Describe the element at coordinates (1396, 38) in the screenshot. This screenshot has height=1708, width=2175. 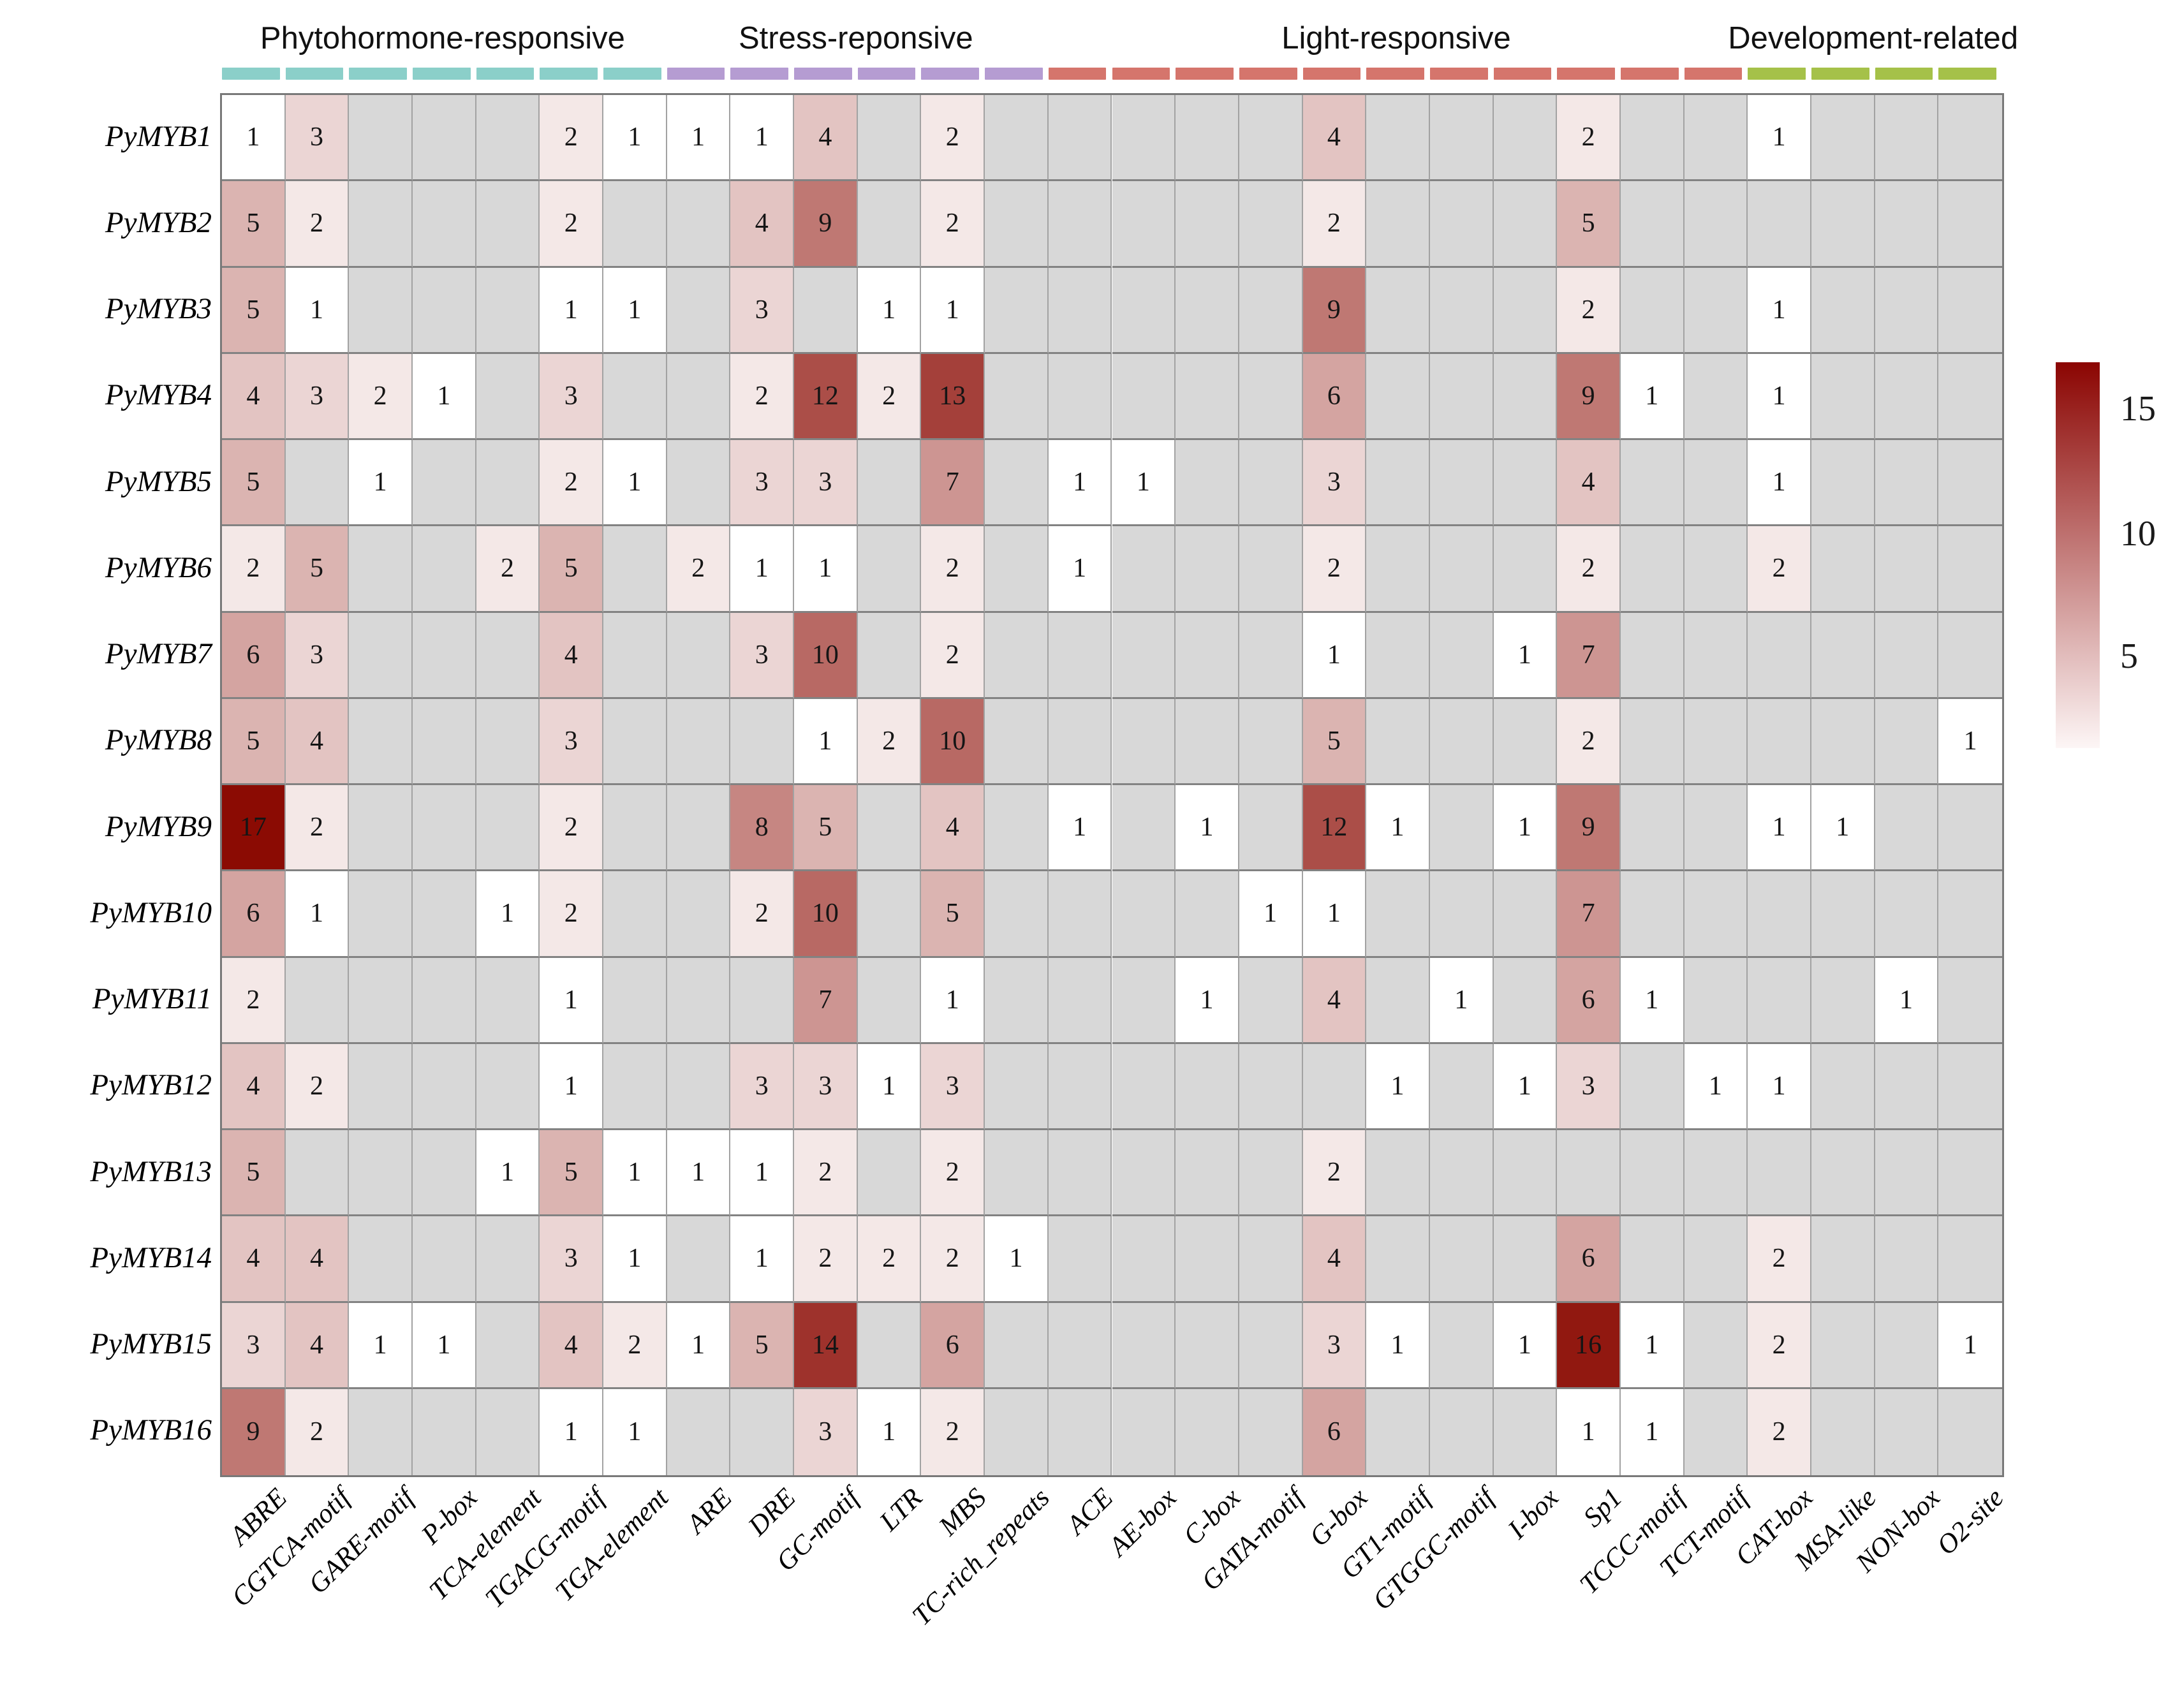
I see `category-header: Light-responsive` at that location.